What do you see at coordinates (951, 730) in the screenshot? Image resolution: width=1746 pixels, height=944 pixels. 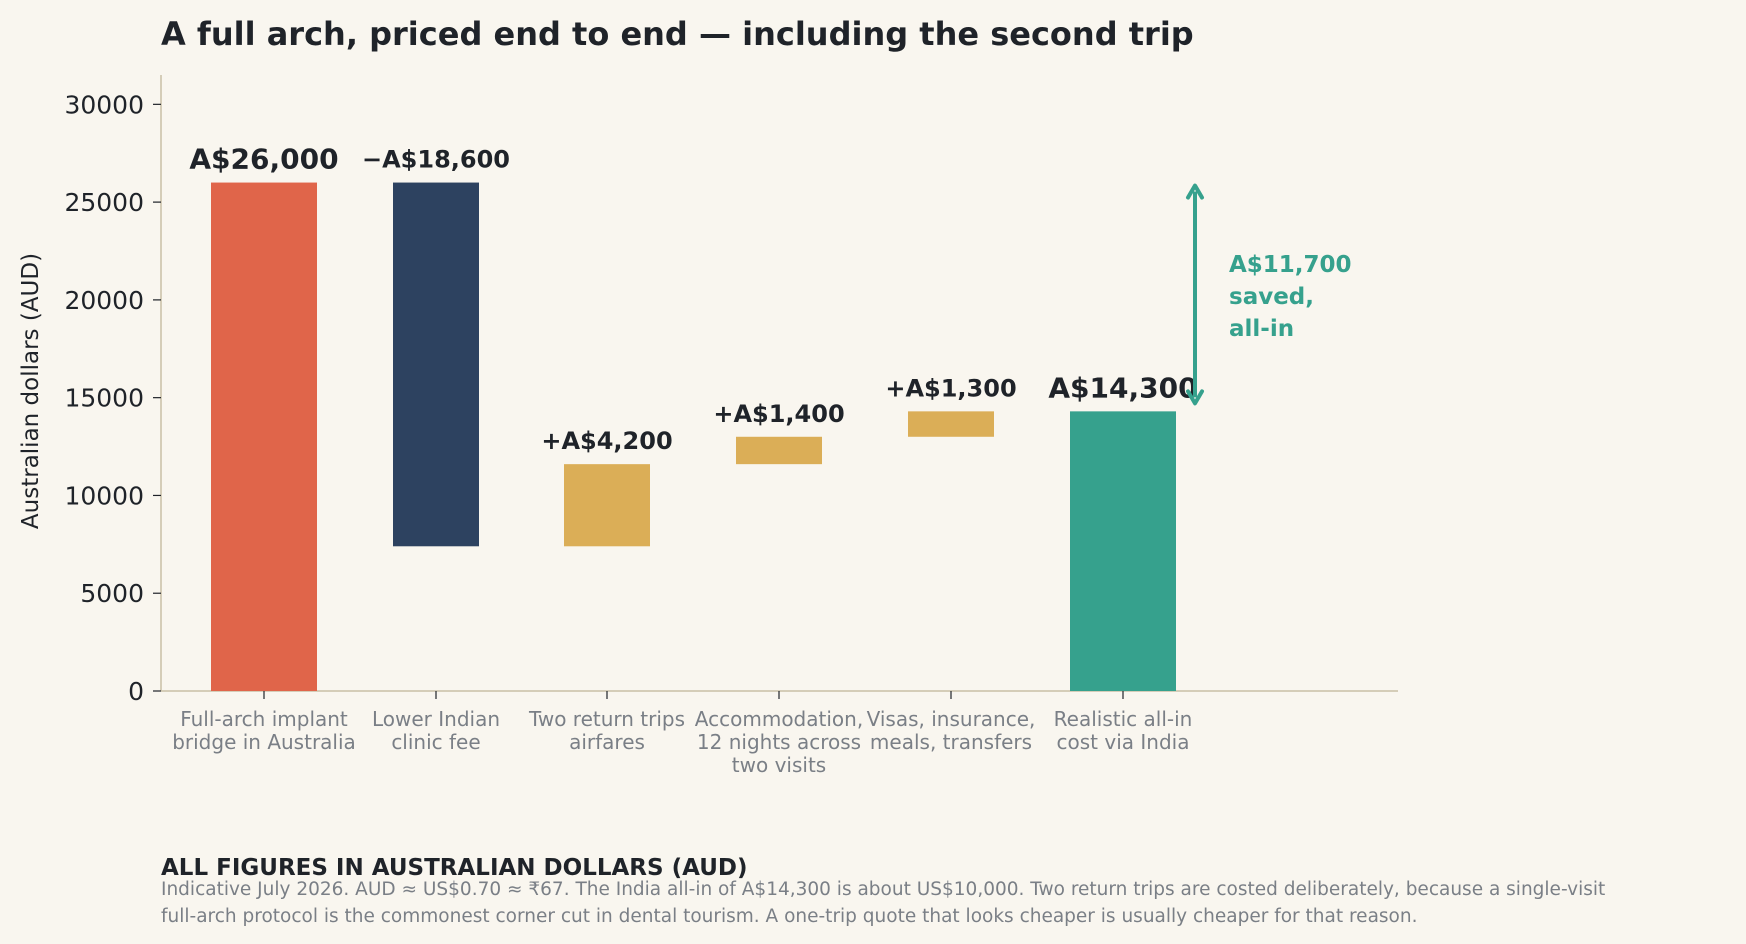 I see `x-tick-label: Visas, insurance, meals, transfers` at bounding box center [951, 730].